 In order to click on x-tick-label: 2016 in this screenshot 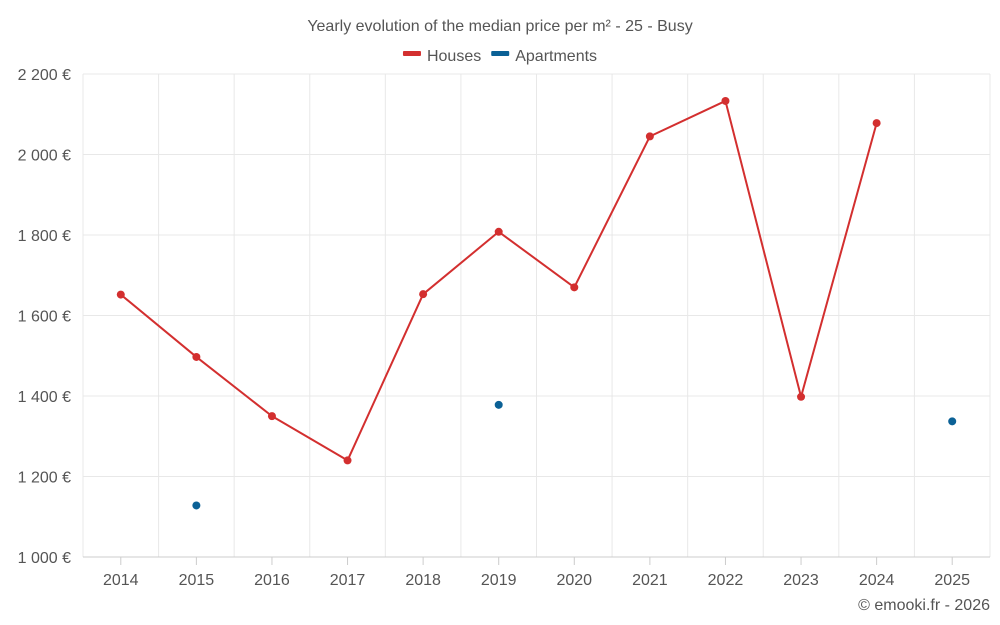, I will do `click(272, 580)`.